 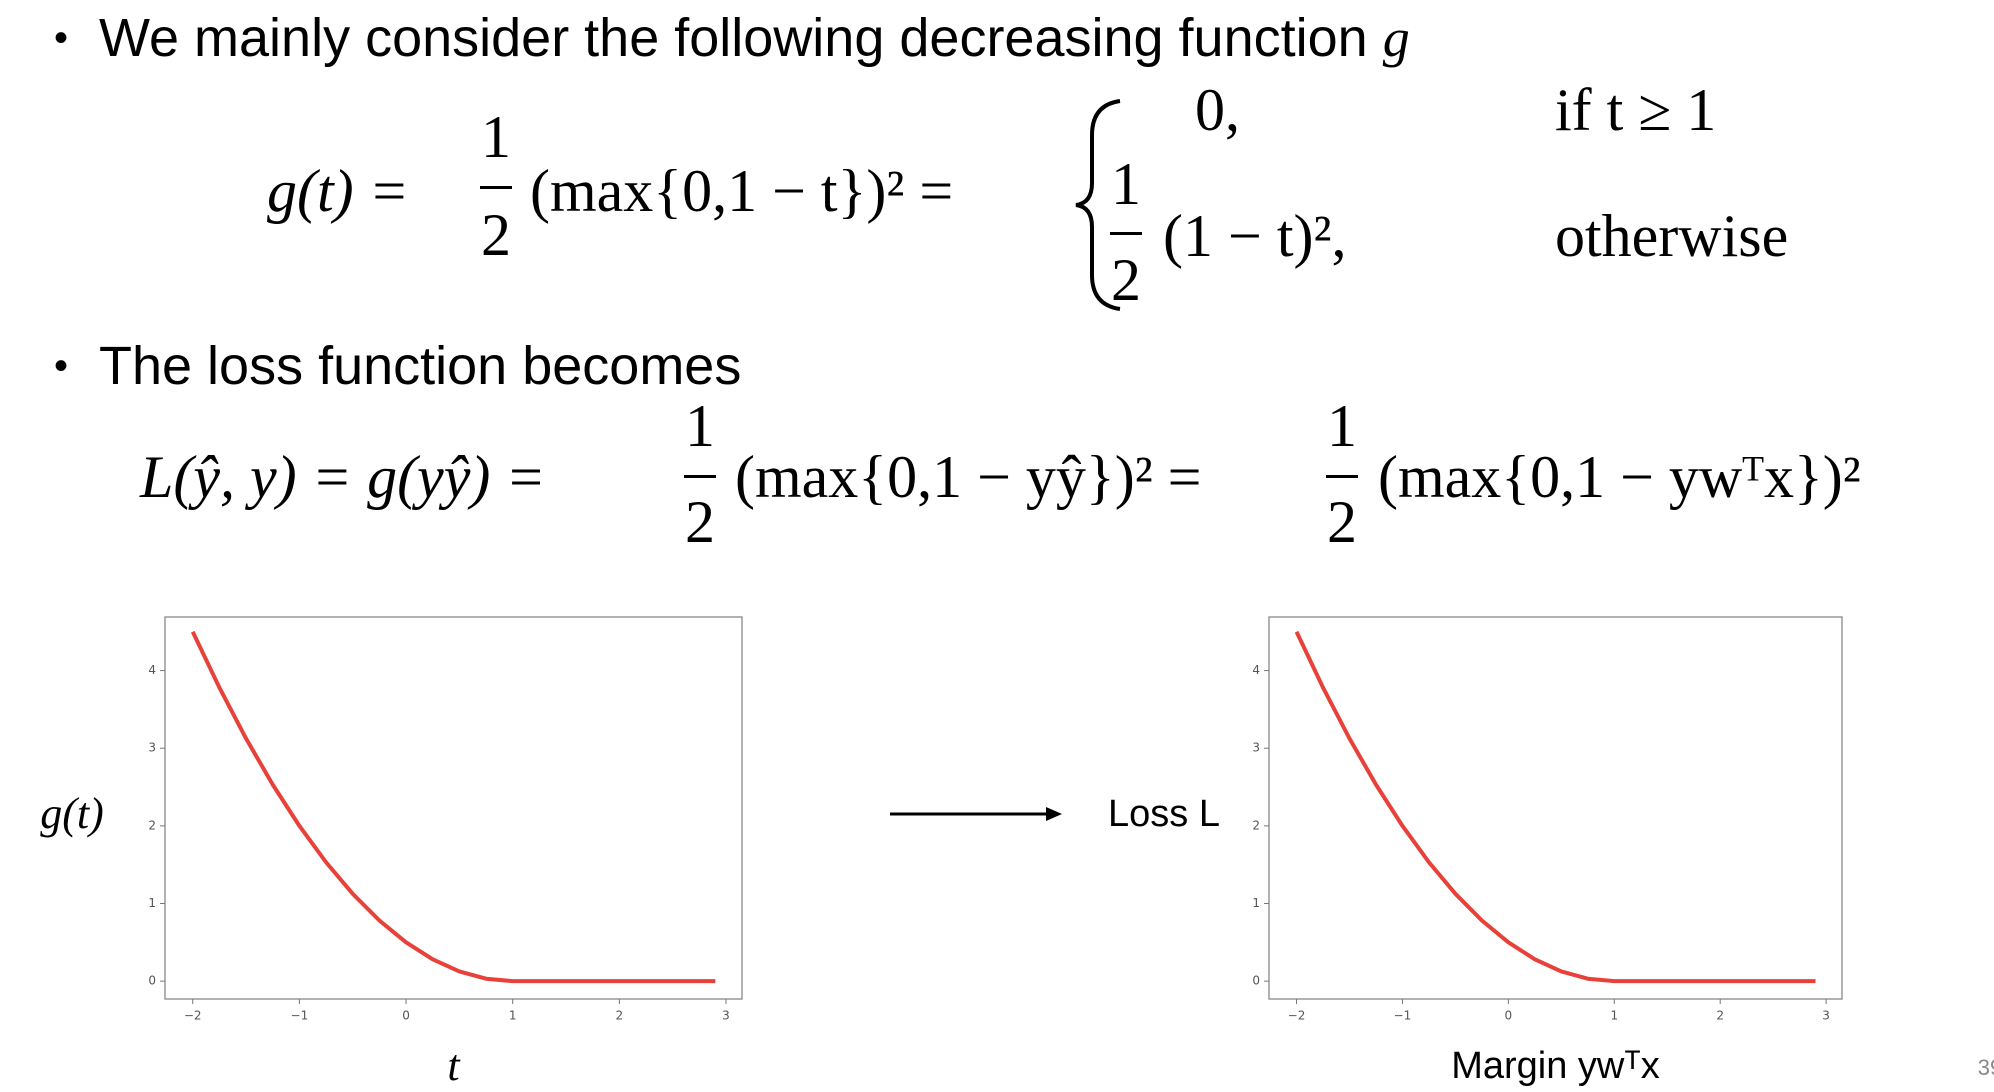 I want to click on symbol: g, so click(x=1396, y=38).